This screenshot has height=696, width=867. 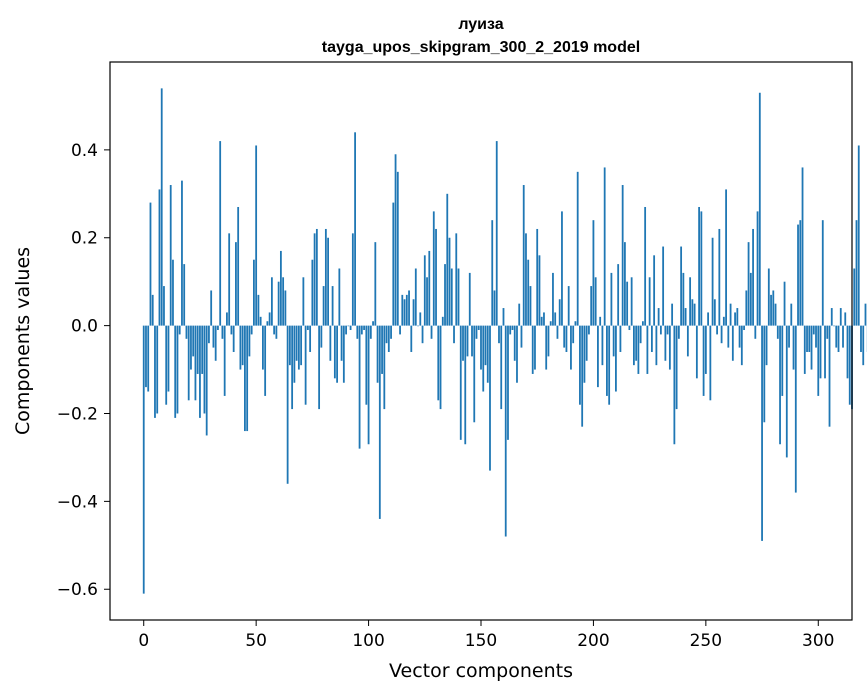 I want to click on chart-subtitle: tayga_upos_skipgram_300_2_2019 model, so click(x=481, y=47).